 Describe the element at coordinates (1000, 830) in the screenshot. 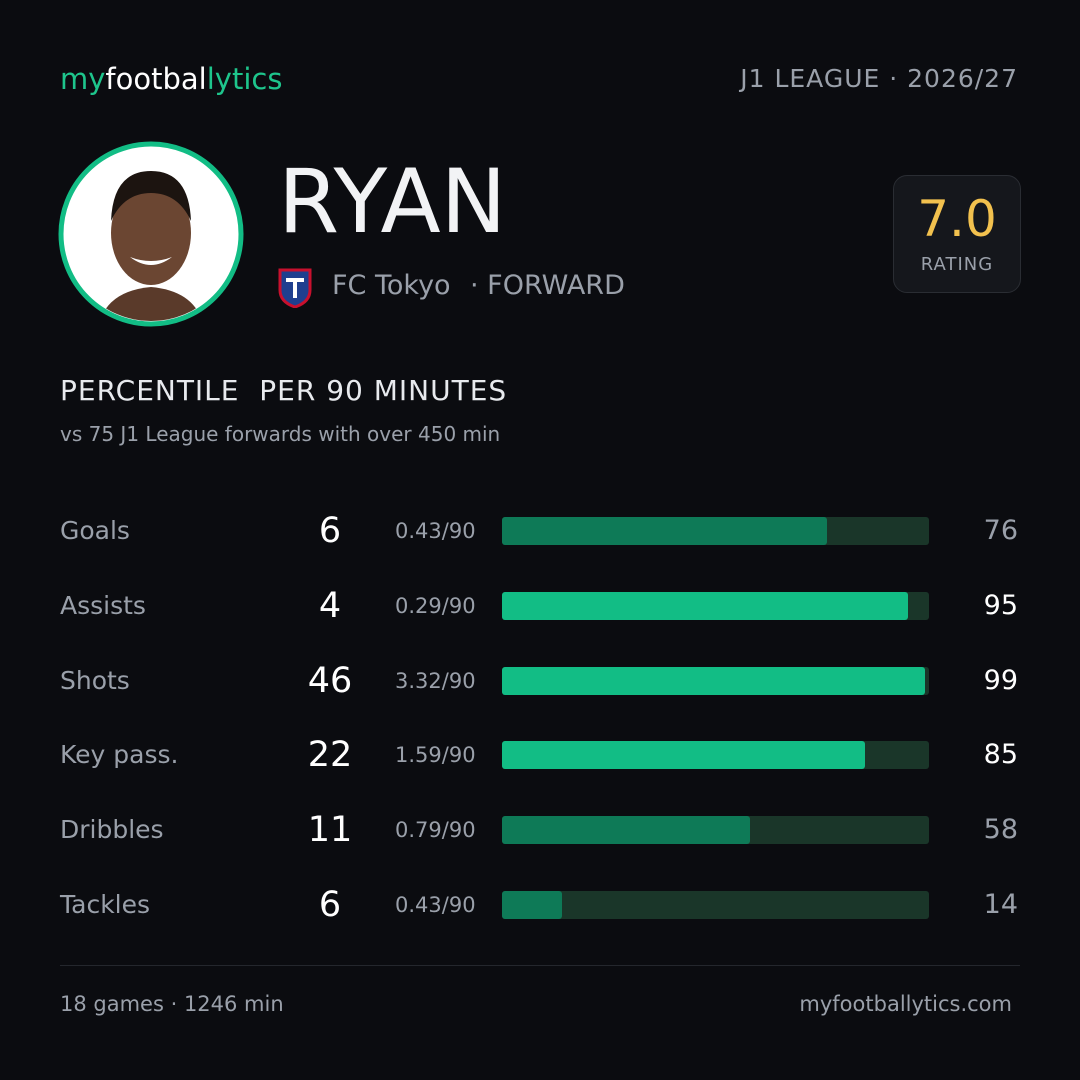

I see `stat-percentile: 58` at that location.